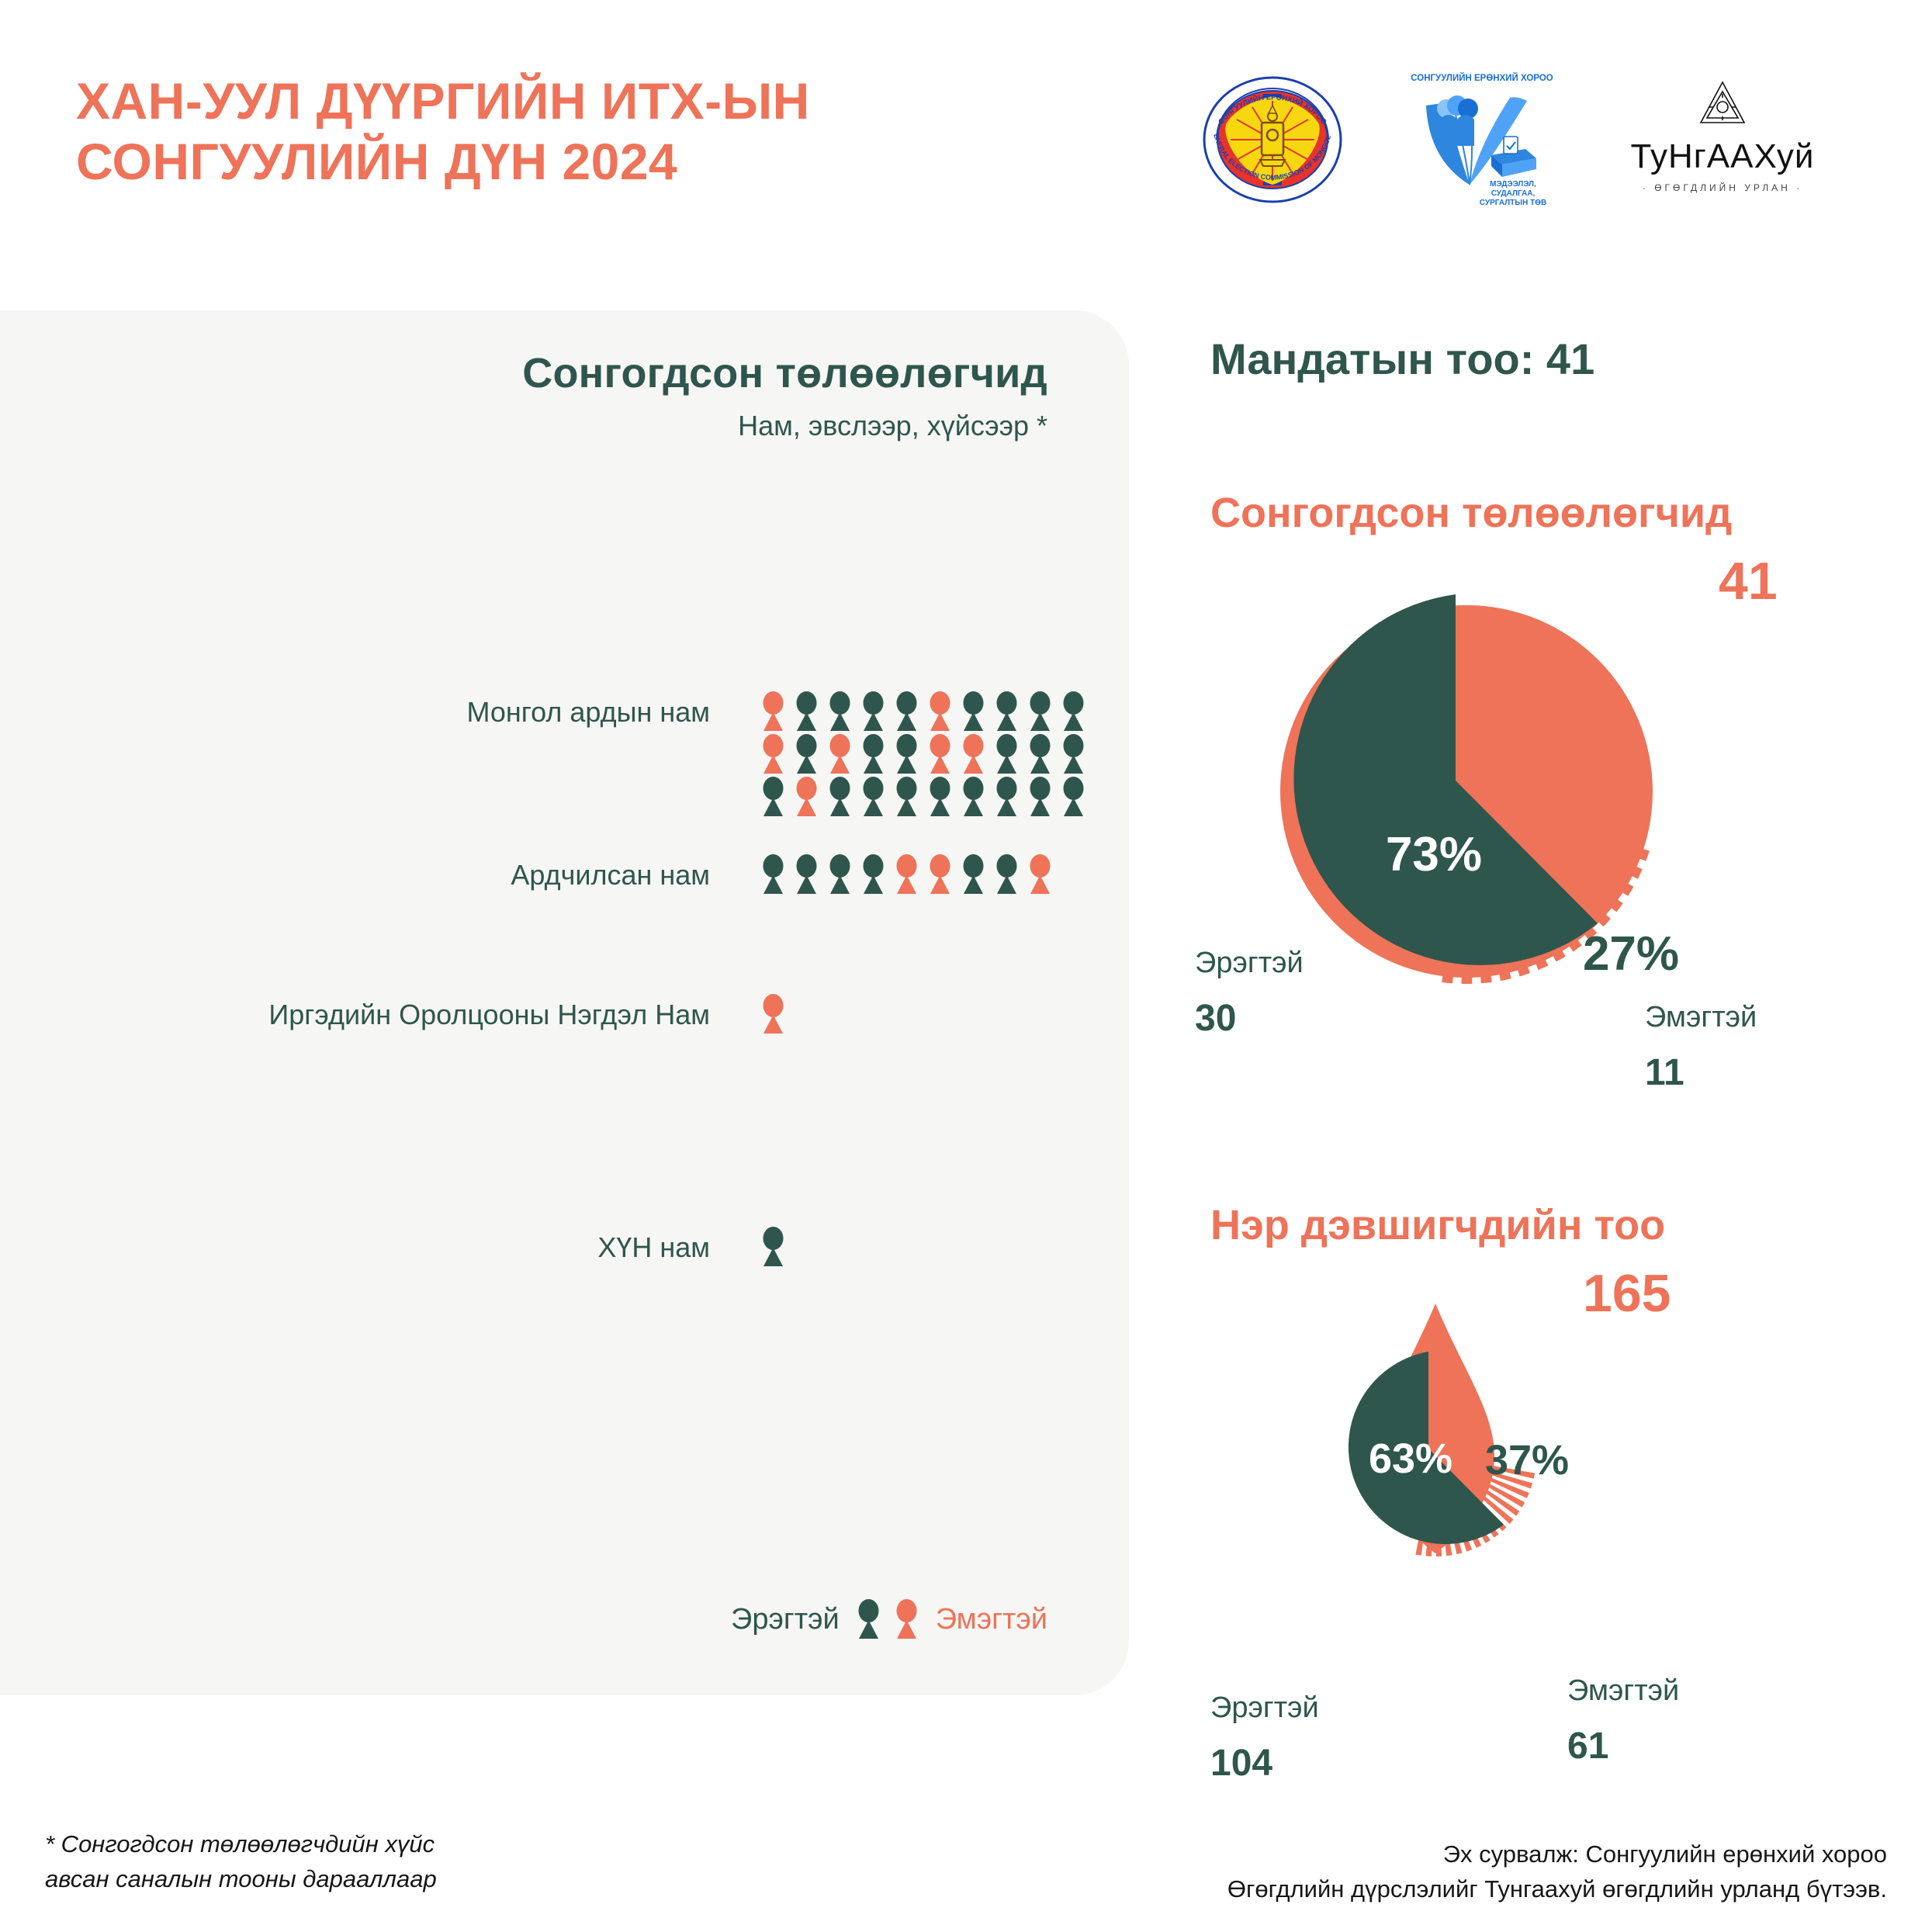  What do you see at coordinates (377, 161) in the screenshot?
I see `page-title-line-2: СОНГУУЛИЙН ДҮН 2024` at bounding box center [377, 161].